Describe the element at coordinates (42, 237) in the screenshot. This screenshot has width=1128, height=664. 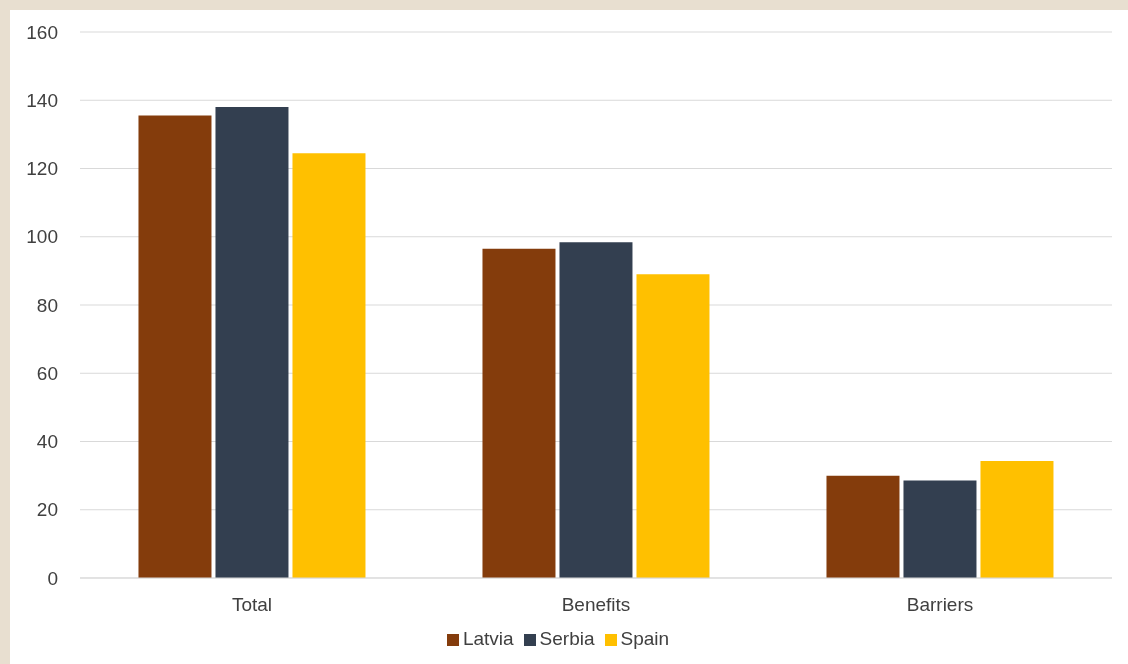
I see `y-tick-label: 100` at that location.